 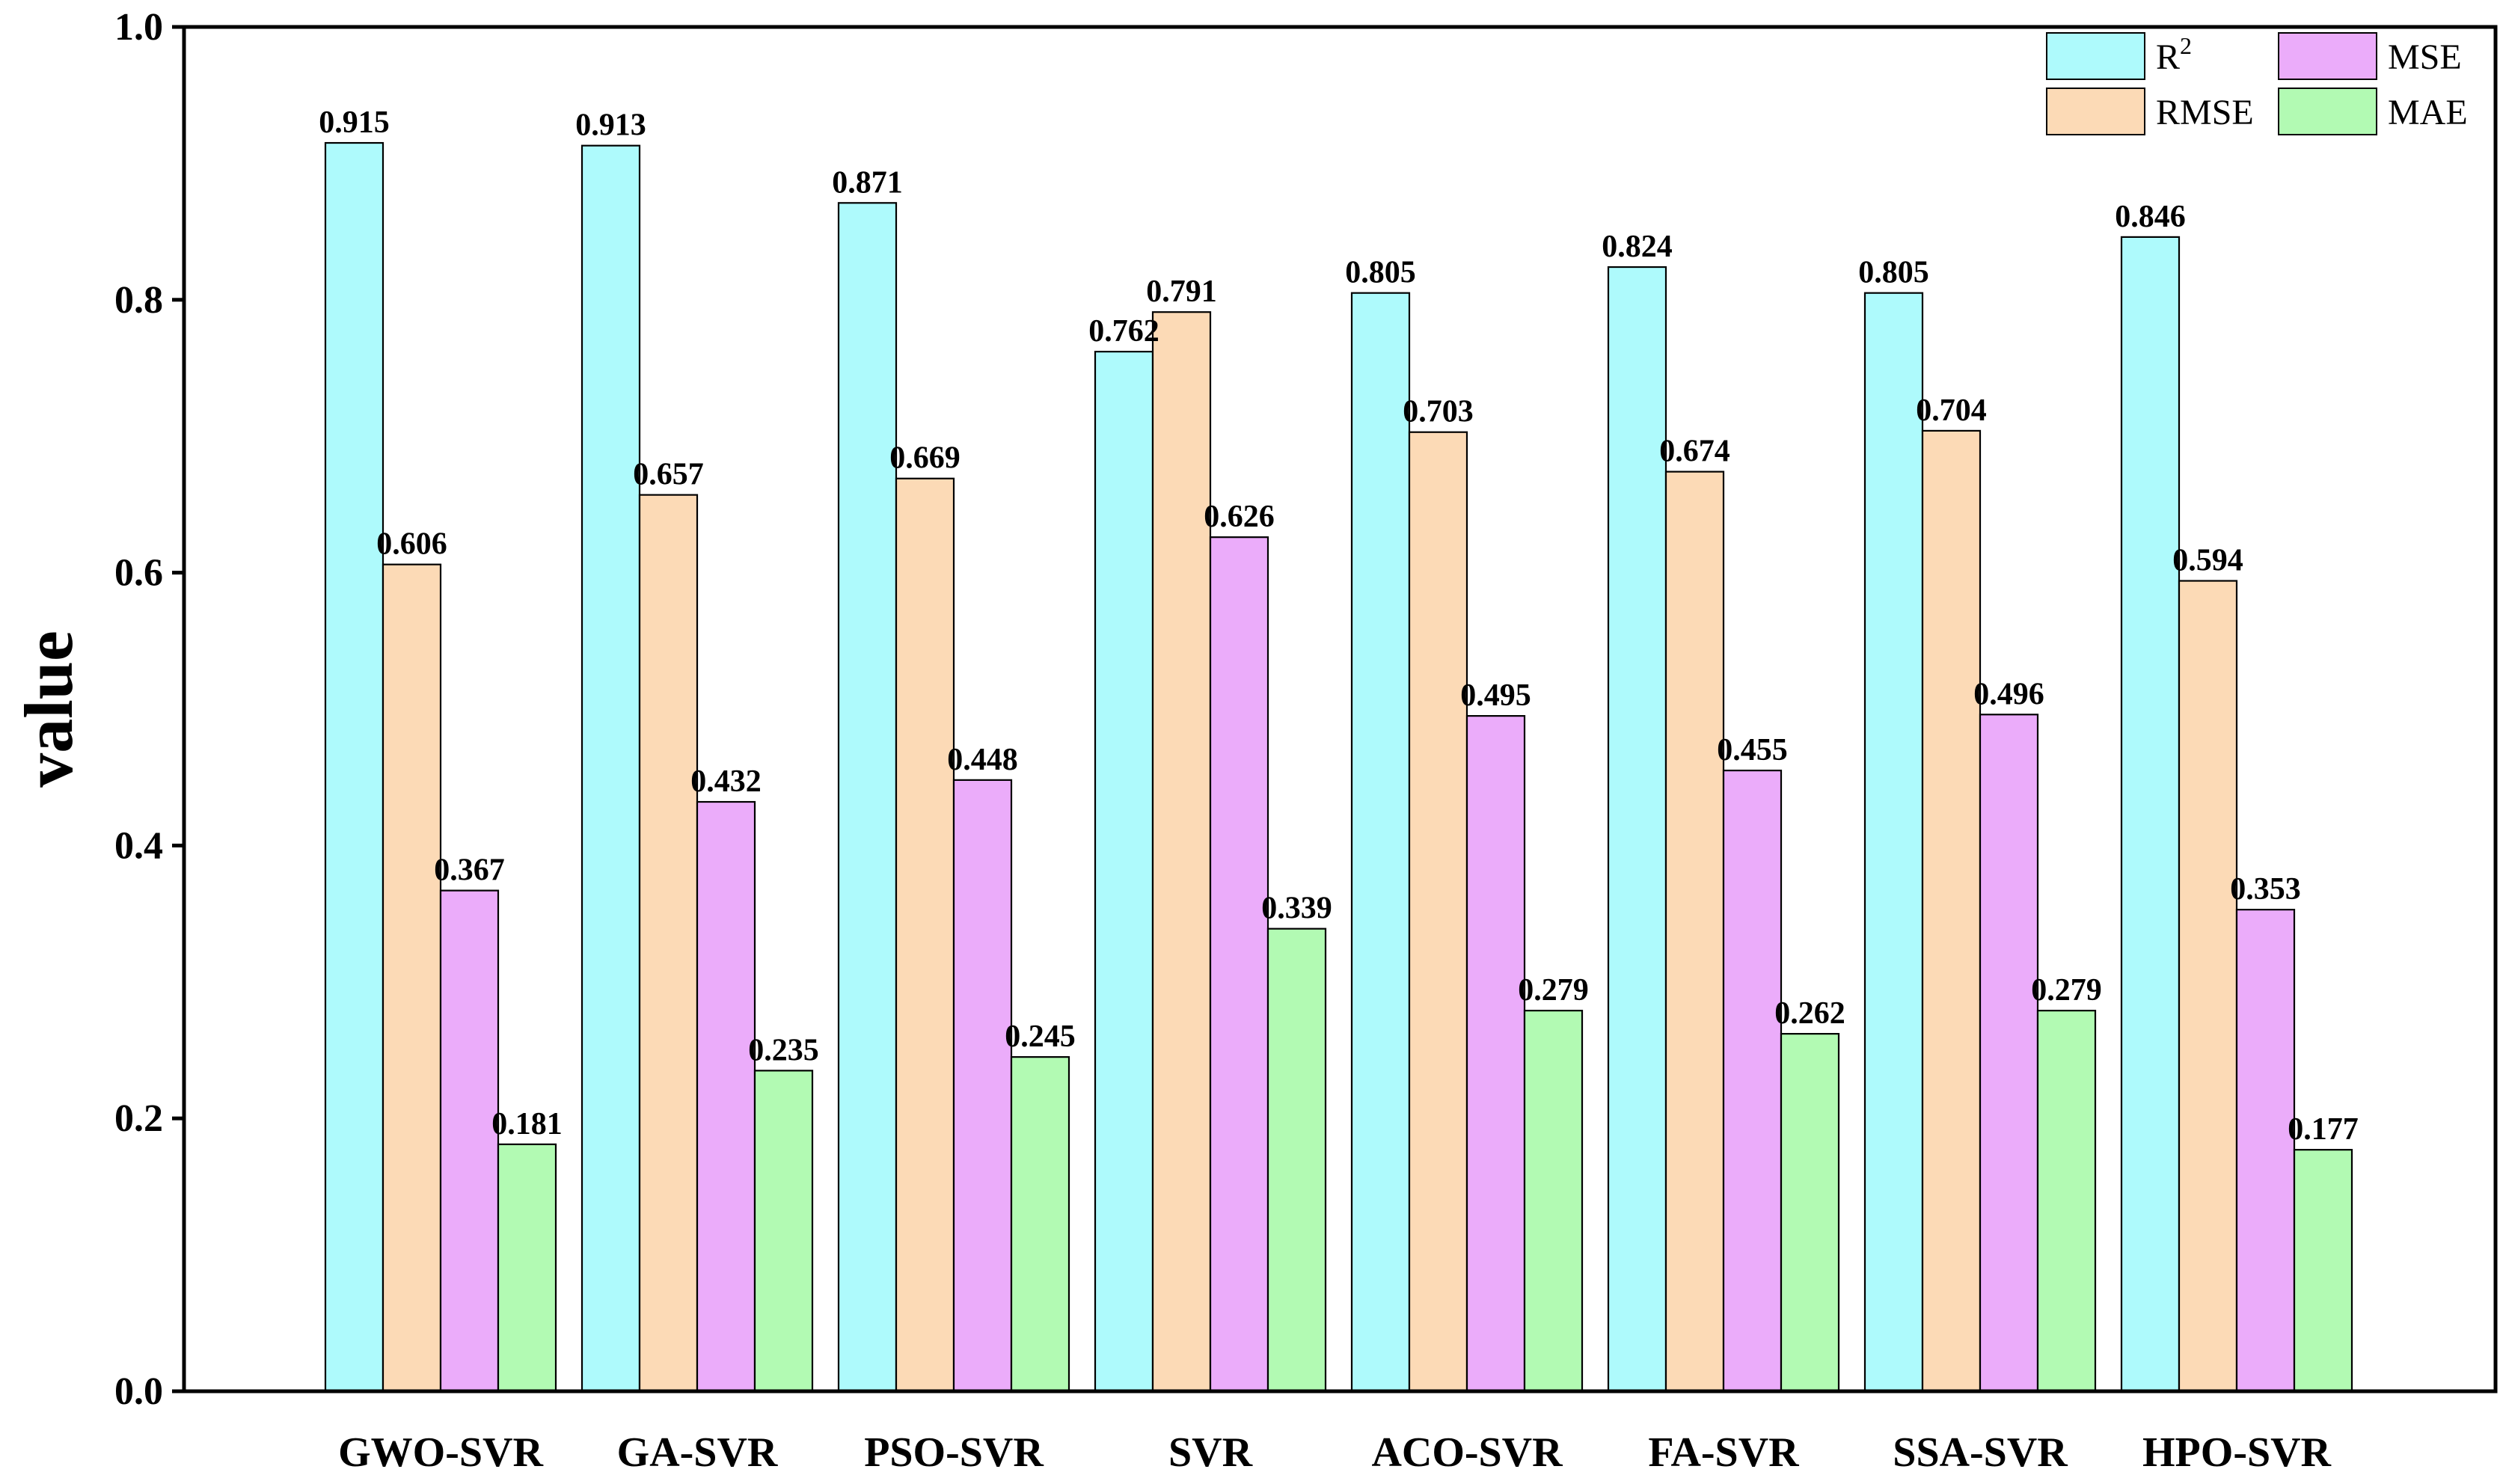 What do you see at coordinates (1182, 292) in the screenshot?
I see `data-label: 0.791` at bounding box center [1182, 292].